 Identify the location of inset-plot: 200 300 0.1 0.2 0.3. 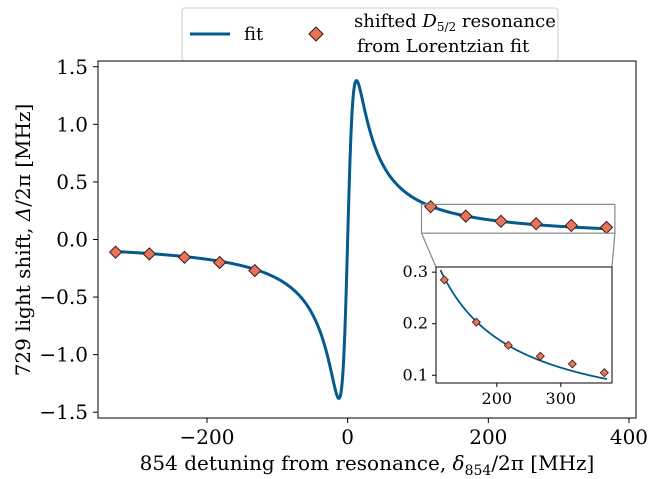
(508, 335).